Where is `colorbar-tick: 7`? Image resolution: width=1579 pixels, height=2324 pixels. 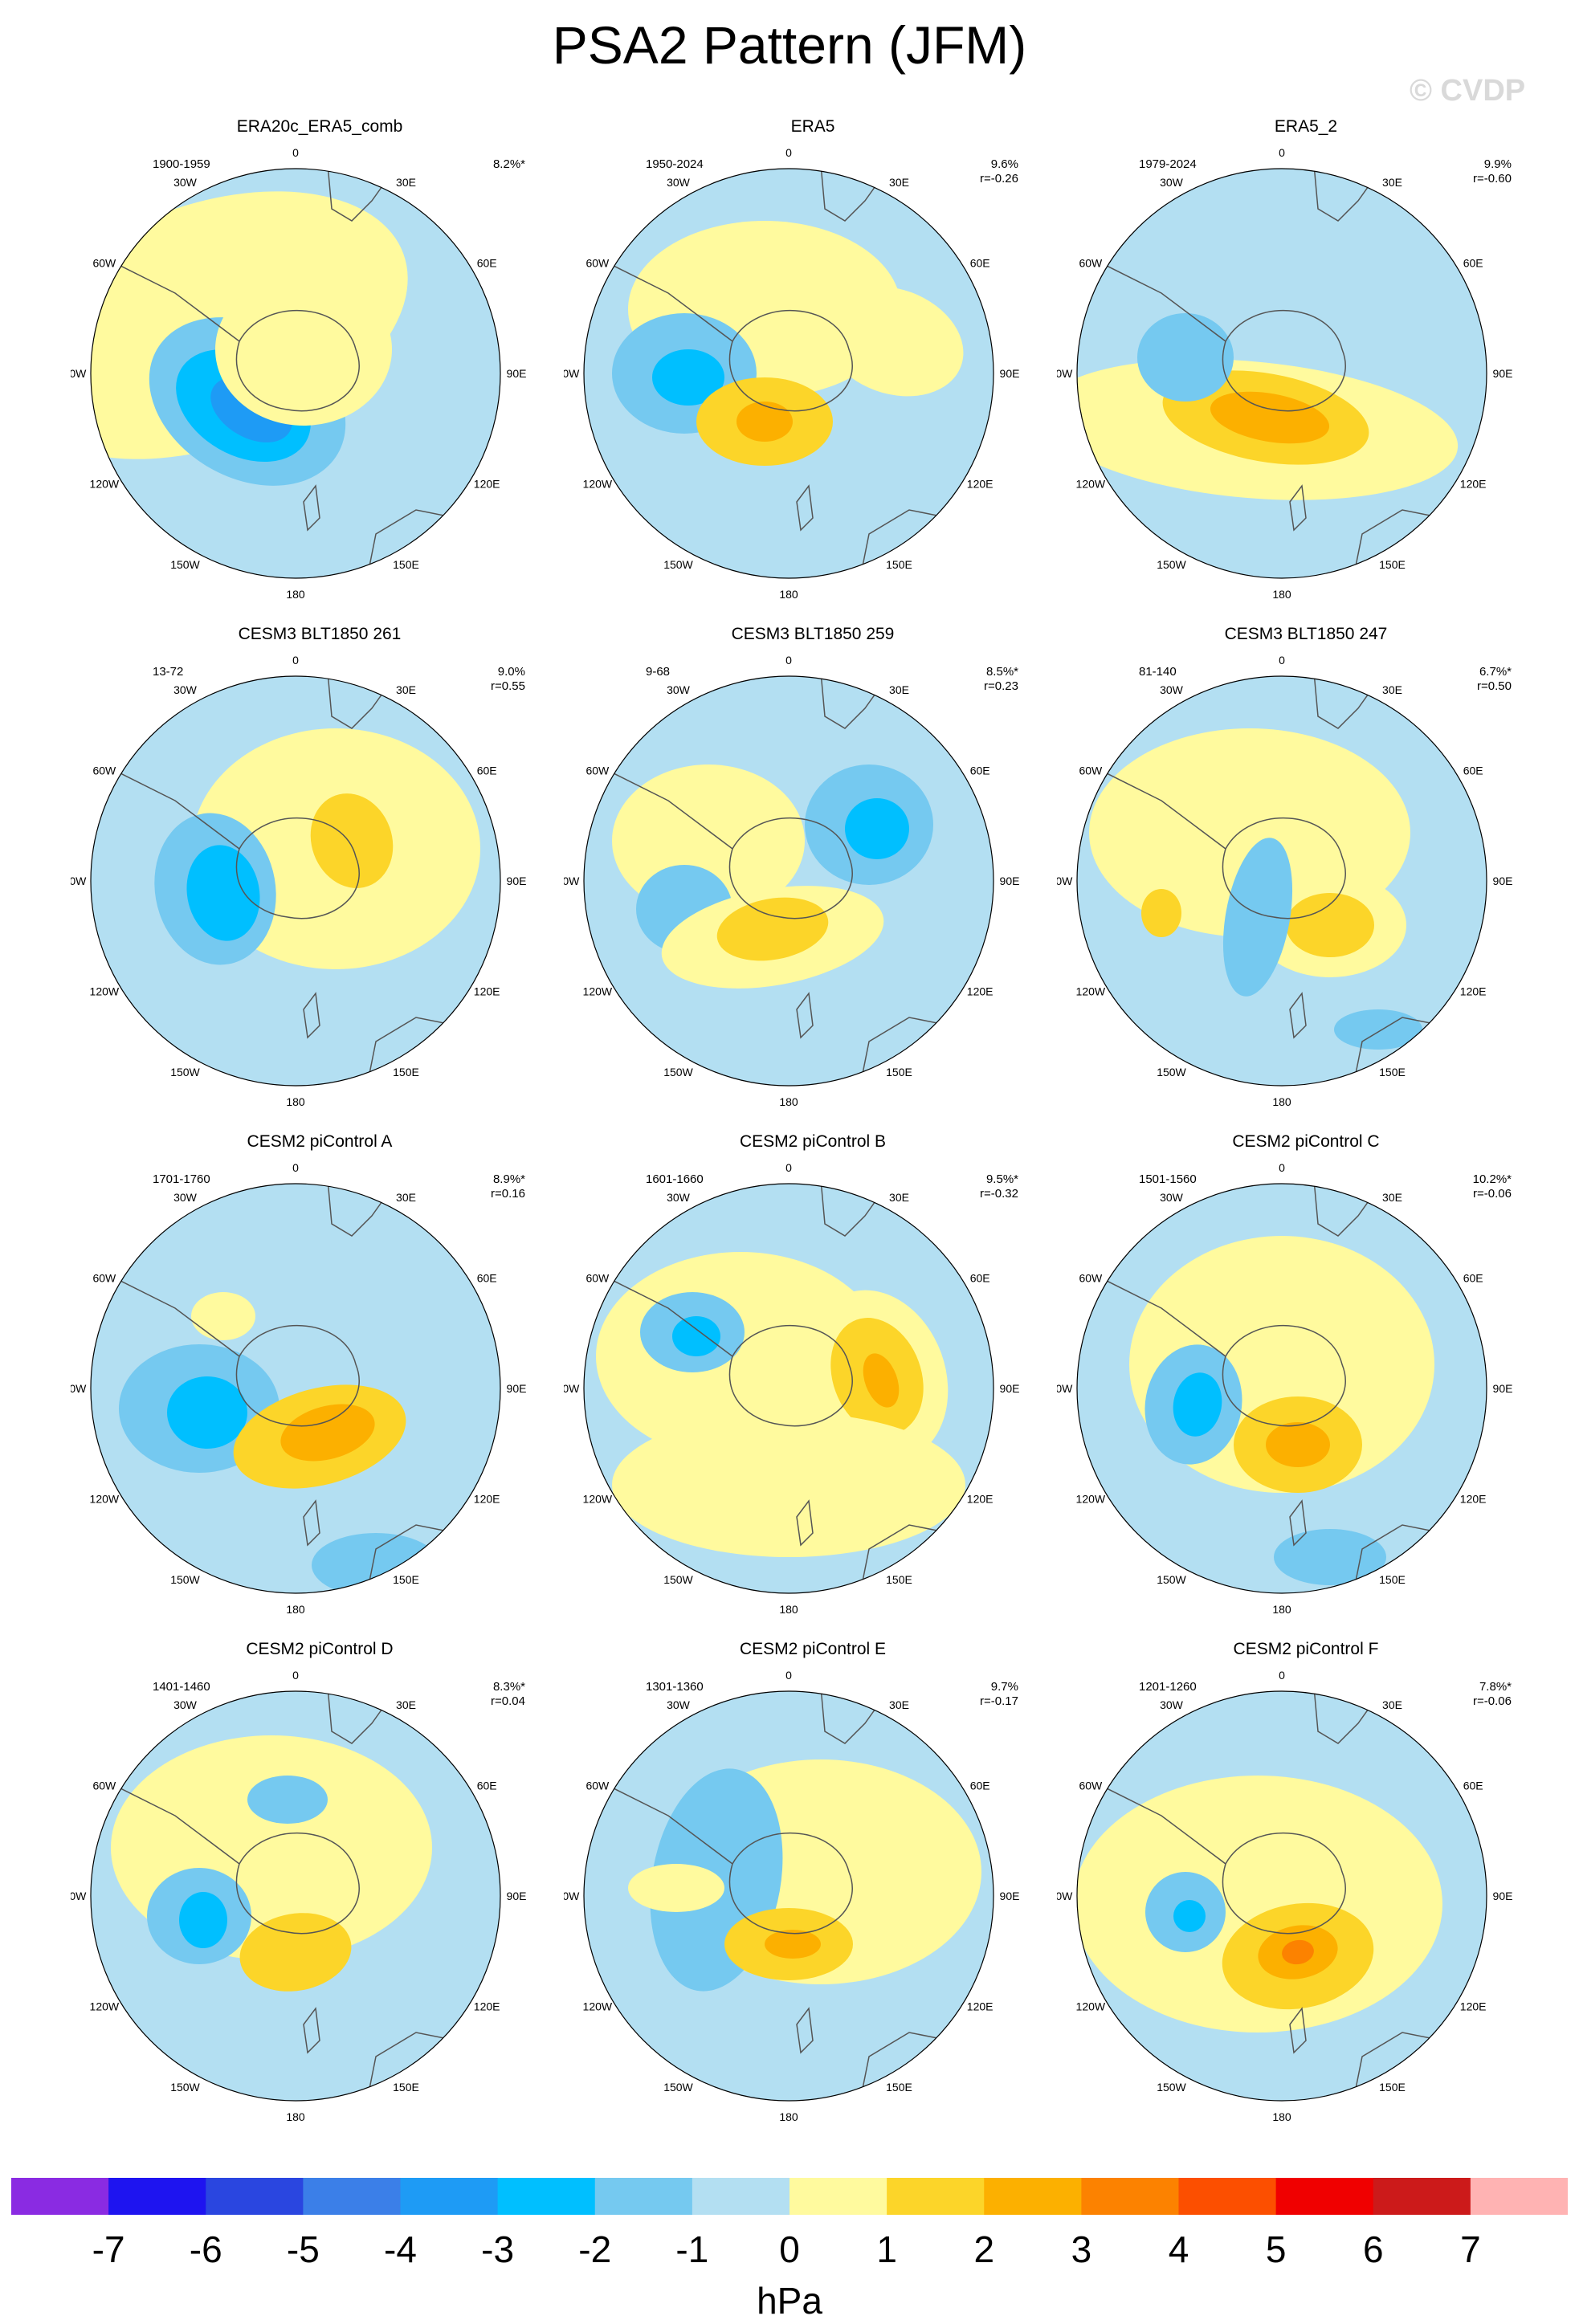
colorbar-tick: 7 is located at coordinates (1470, 2249).